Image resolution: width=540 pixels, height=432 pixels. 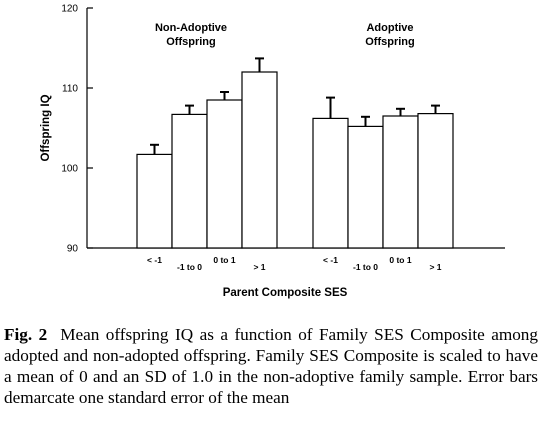 I want to click on y-tick-label: 110, so click(x=70, y=89).